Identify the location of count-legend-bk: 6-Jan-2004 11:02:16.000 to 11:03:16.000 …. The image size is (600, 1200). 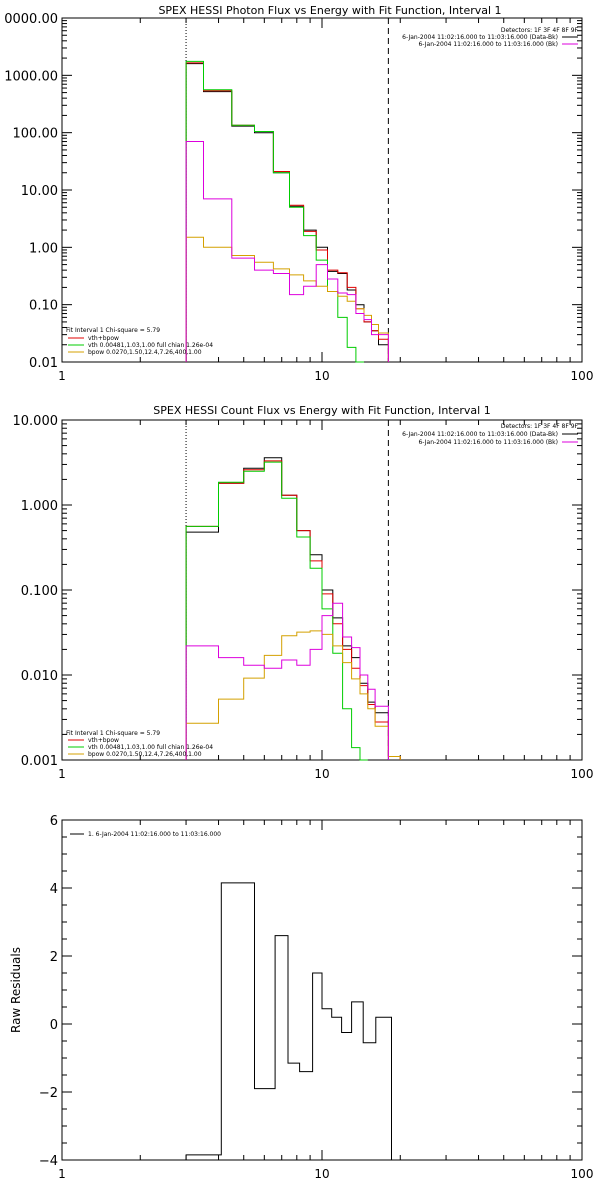
(488, 442).